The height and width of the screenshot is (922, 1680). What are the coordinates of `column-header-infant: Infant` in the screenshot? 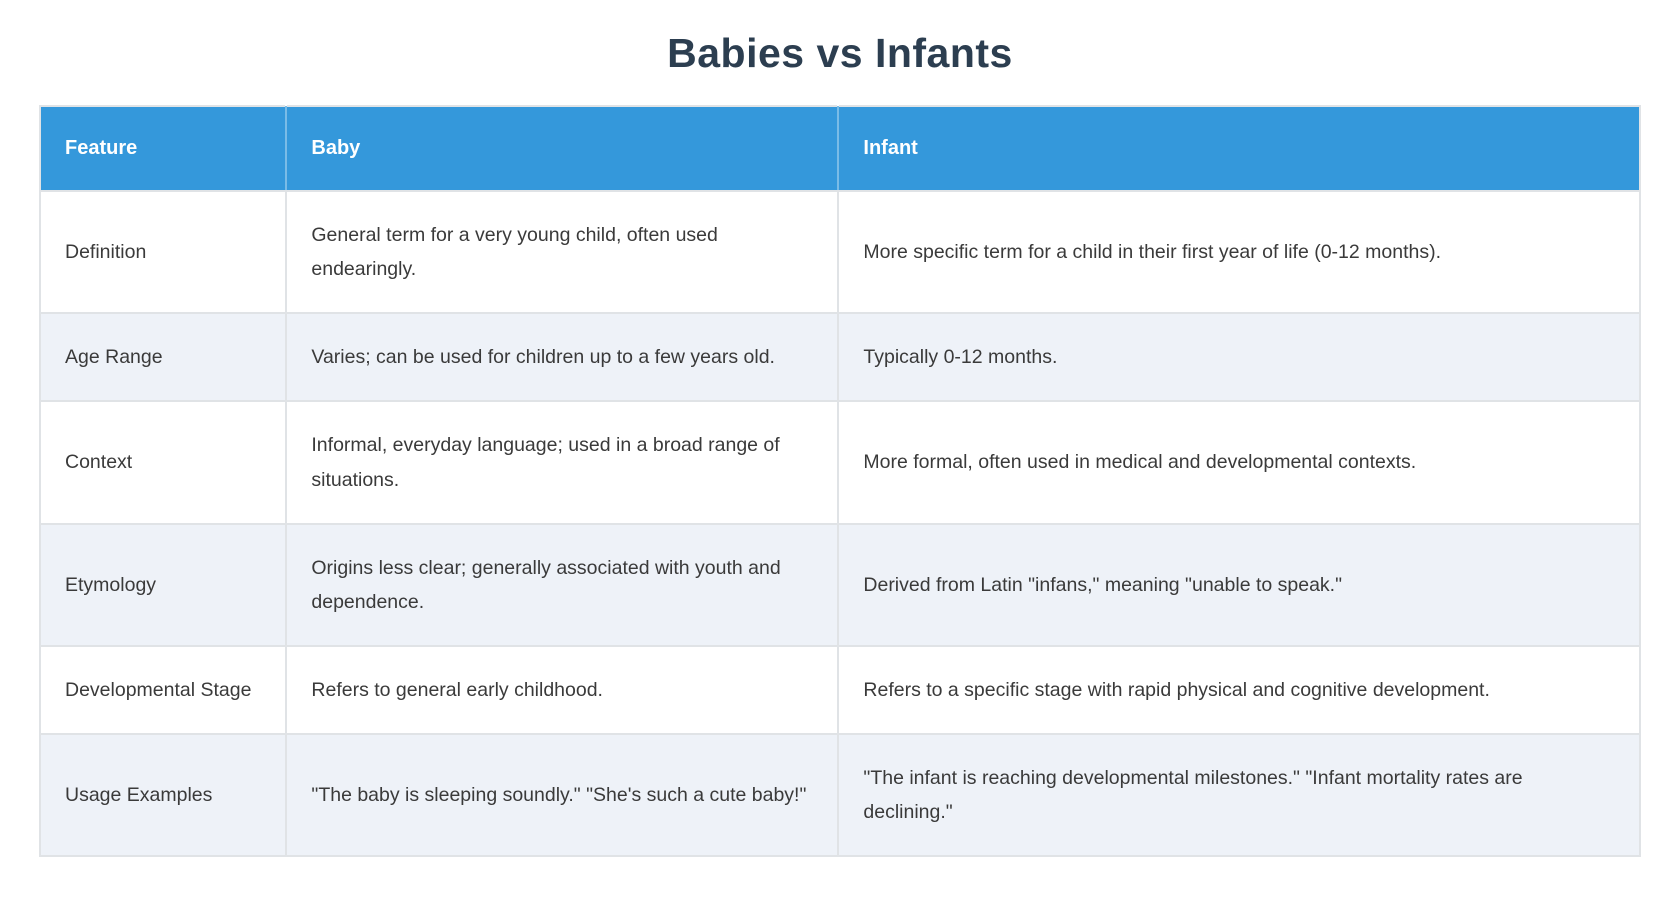 It's located at (1238, 149).